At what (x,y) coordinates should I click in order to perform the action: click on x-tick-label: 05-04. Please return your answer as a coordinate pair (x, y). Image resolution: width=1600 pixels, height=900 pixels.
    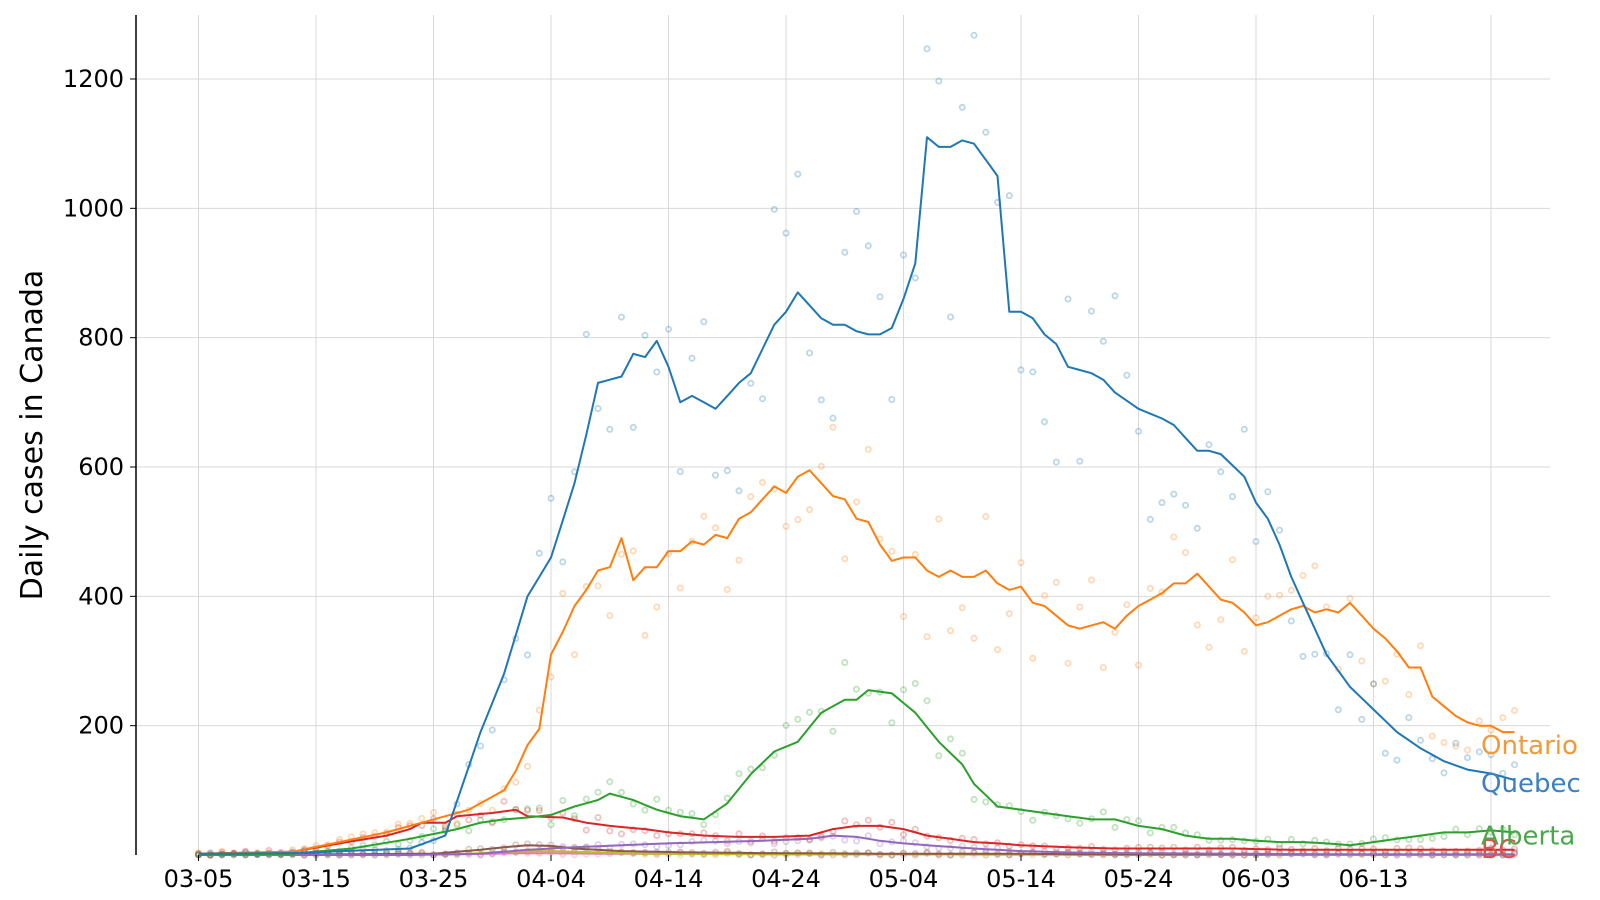
    Looking at the image, I should click on (904, 879).